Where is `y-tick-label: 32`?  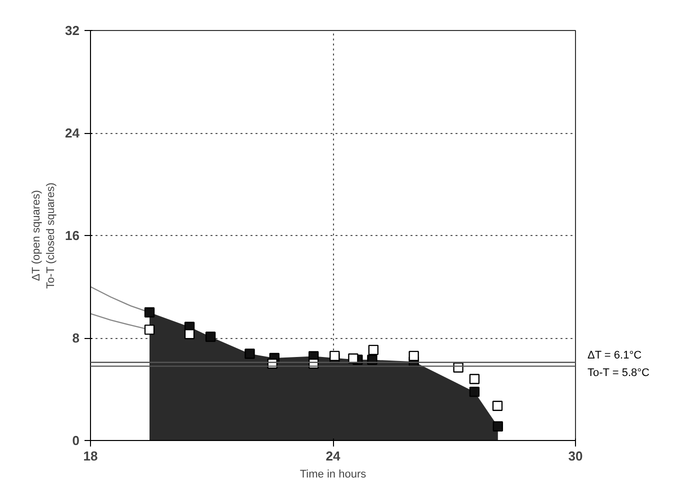
y-tick-label: 32 is located at coordinates (72, 30).